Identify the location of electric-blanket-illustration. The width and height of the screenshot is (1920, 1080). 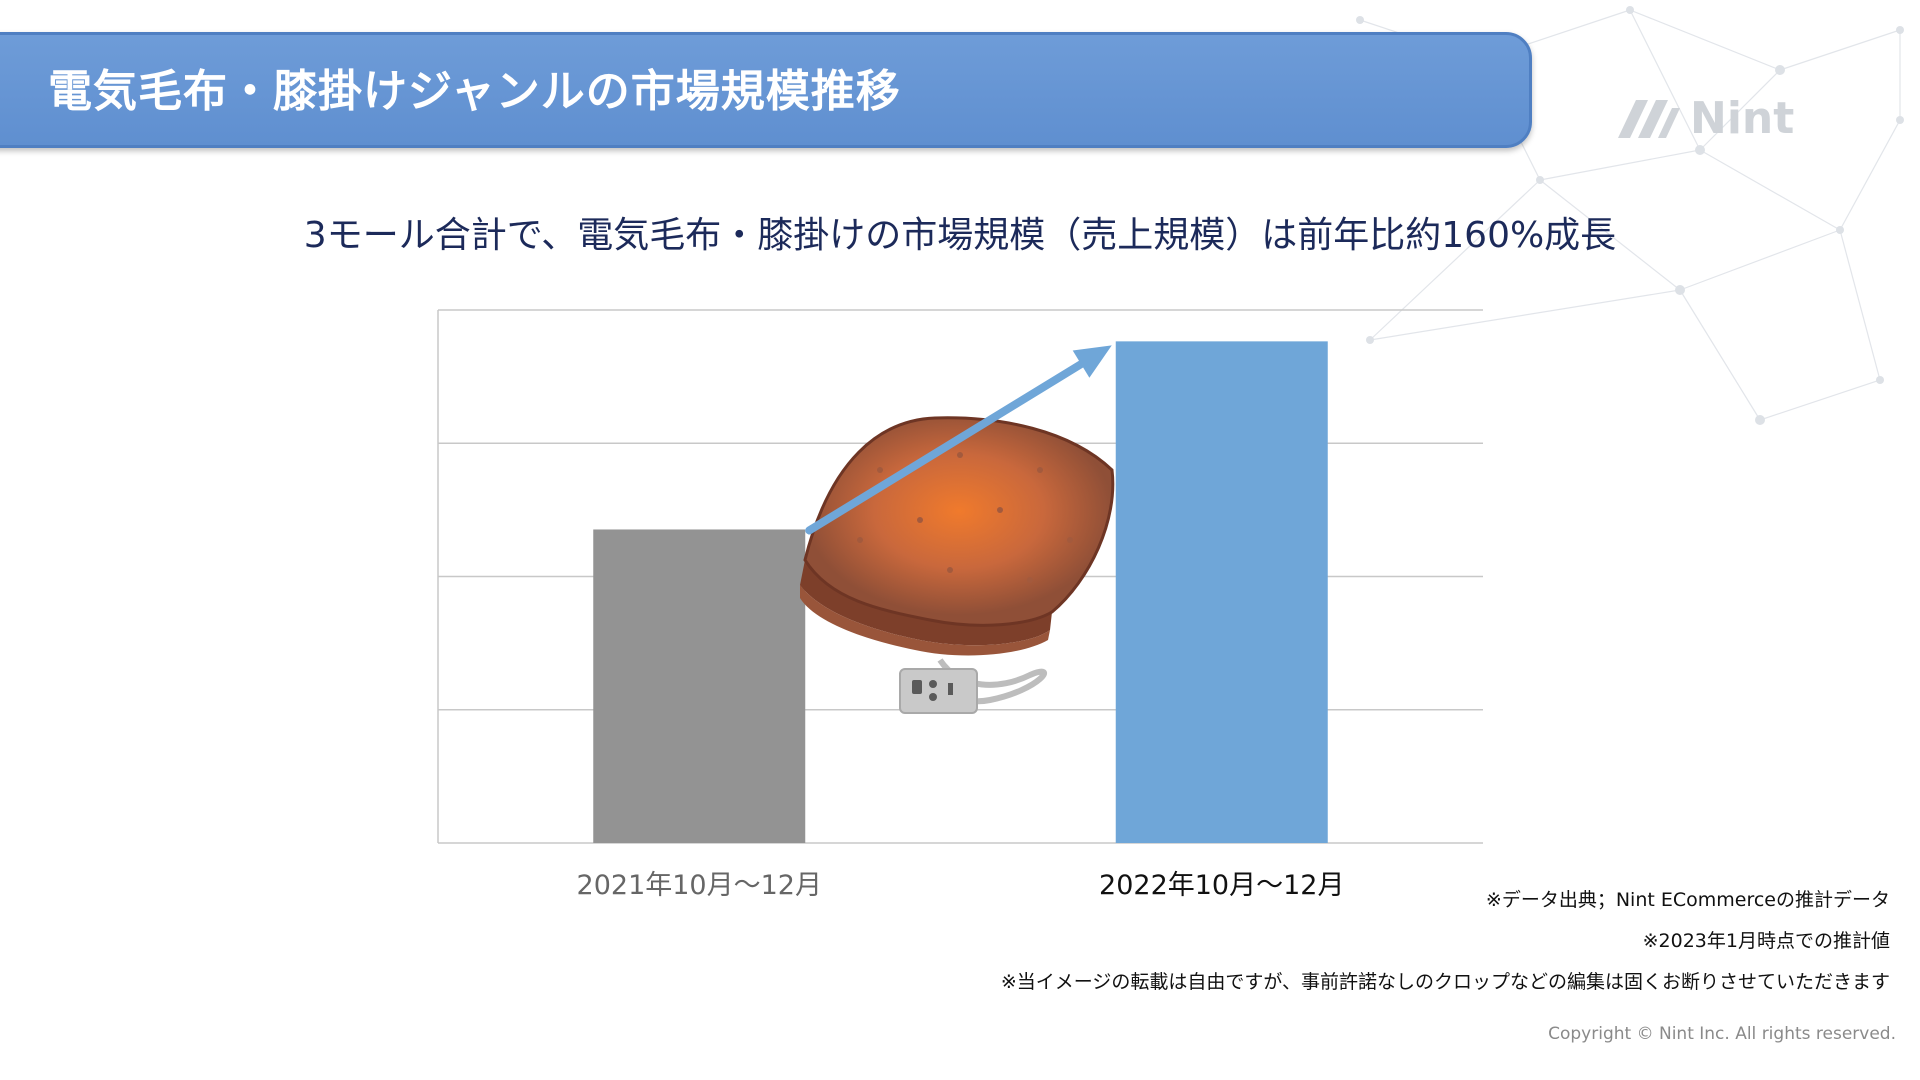
(957, 565).